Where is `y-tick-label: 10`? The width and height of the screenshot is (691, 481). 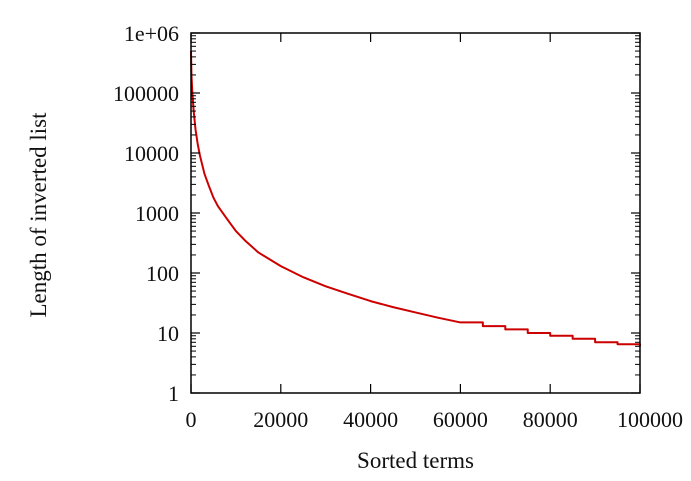 y-tick-label: 10 is located at coordinates (168, 333).